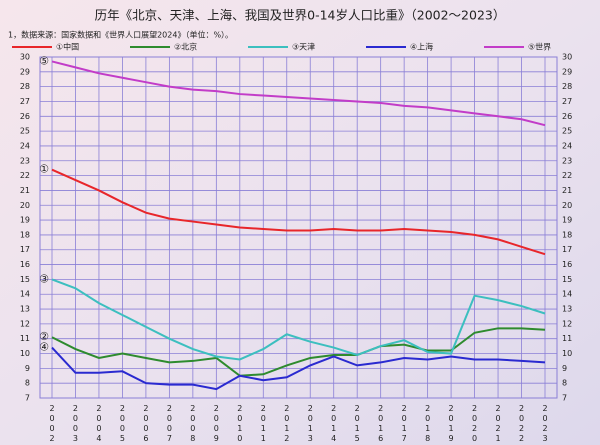 The height and width of the screenshot is (445, 600). What do you see at coordinates (44, 278) in the screenshot?
I see `series-marker: ③` at bounding box center [44, 278].